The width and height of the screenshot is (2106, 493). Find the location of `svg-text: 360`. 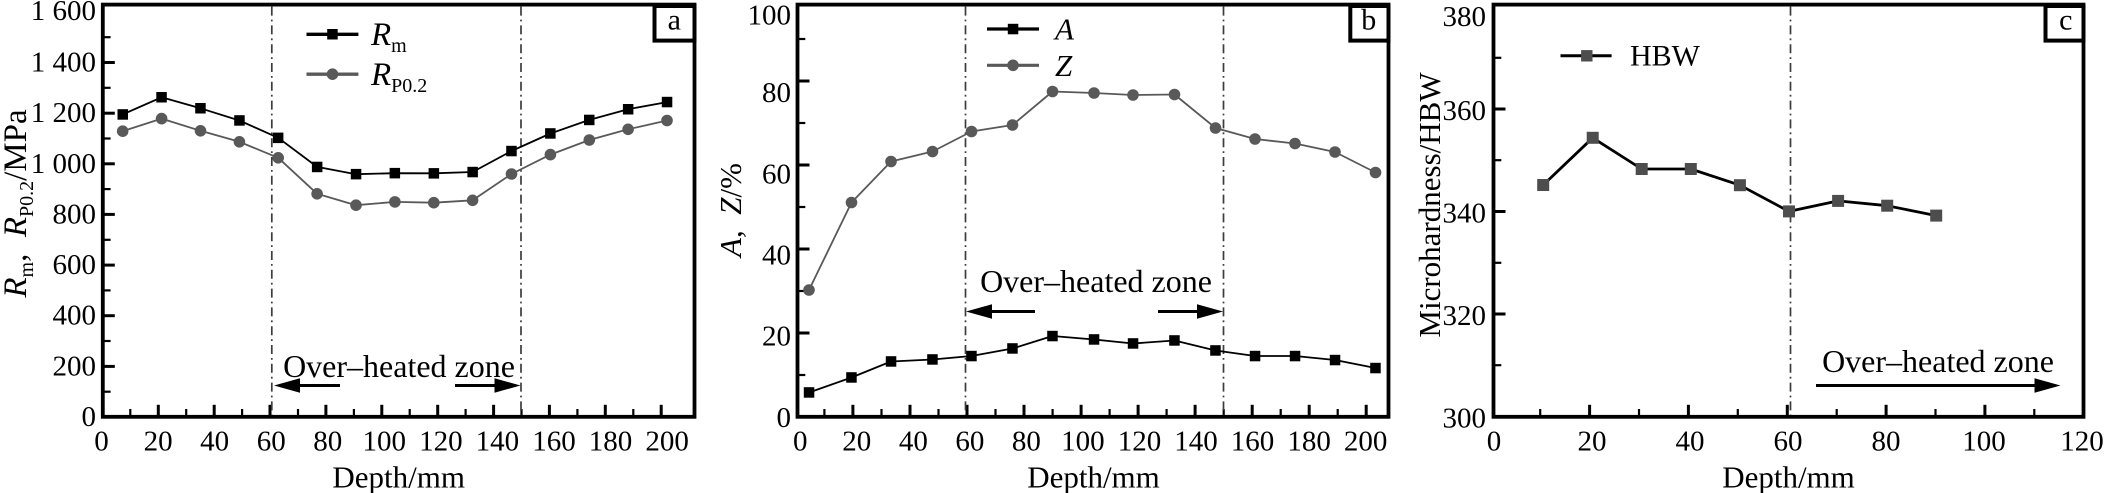

svg-text: 360 is located at coordinates (1465, 111).